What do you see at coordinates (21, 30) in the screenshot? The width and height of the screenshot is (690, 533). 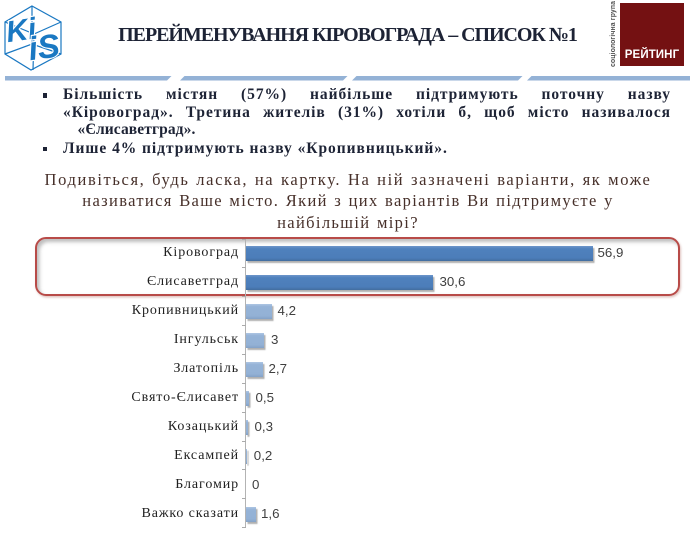 I see `svg-text: Ki` at bounding box center [21, 30].